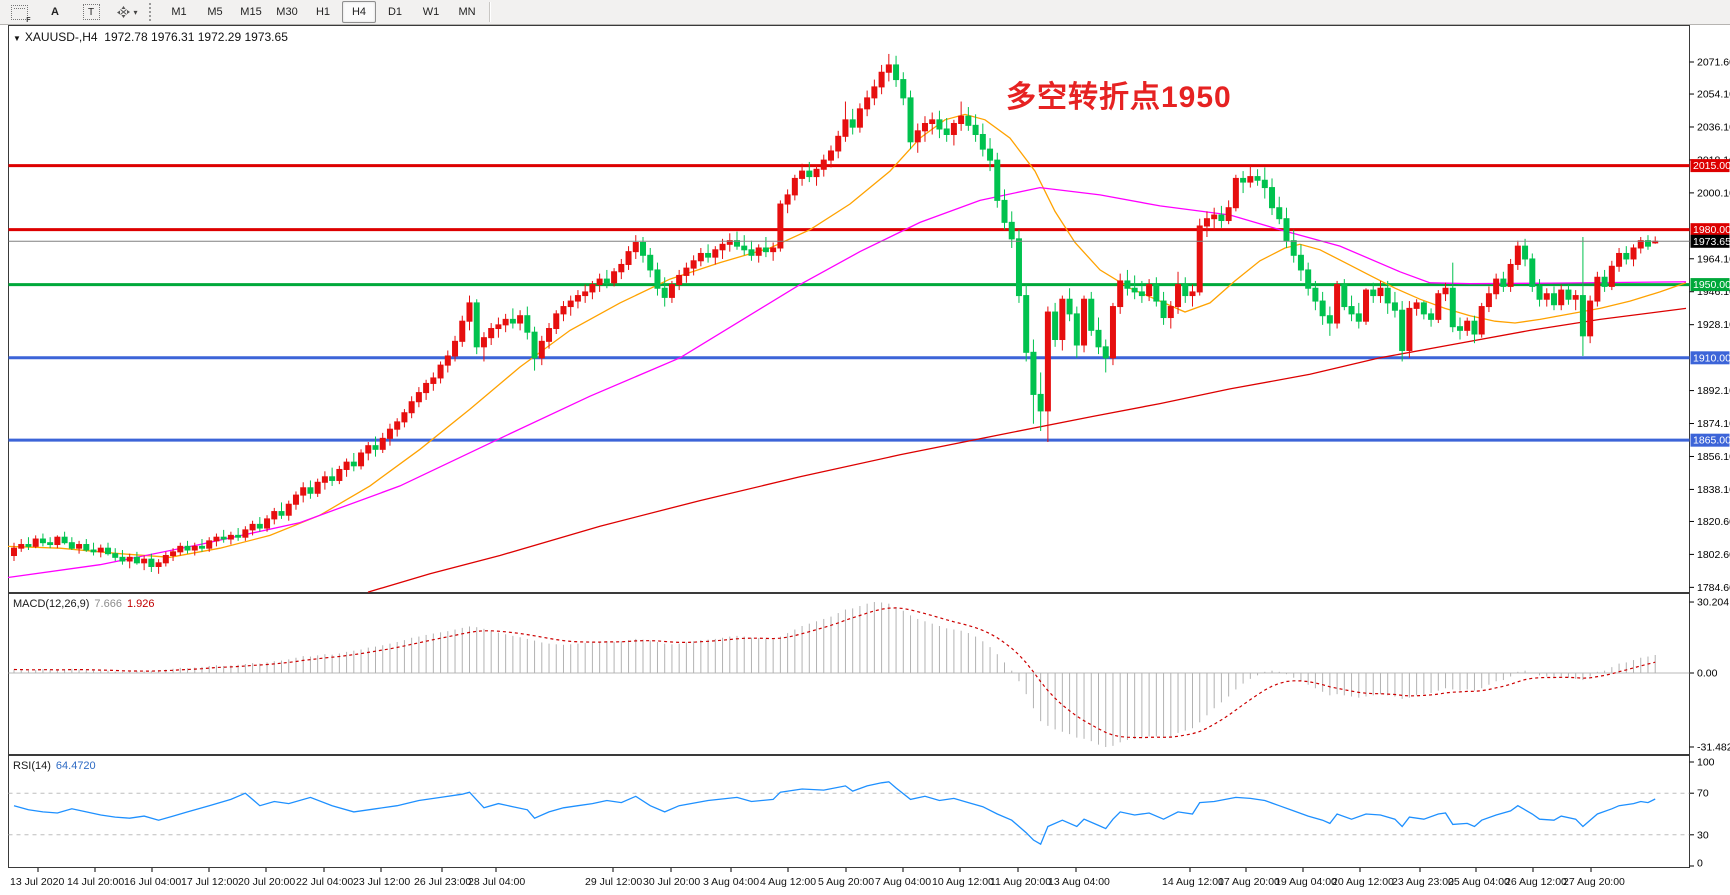  I want to click on svg-text: 1838.10, so click(1713, 490).